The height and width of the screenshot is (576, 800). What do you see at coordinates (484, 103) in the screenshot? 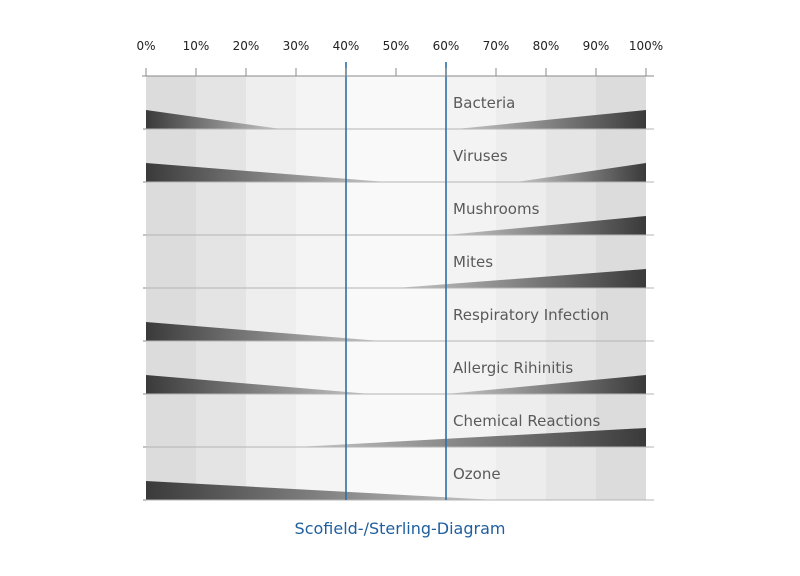
I see `row-label: Bacteria` at bounding box center [484, 103].